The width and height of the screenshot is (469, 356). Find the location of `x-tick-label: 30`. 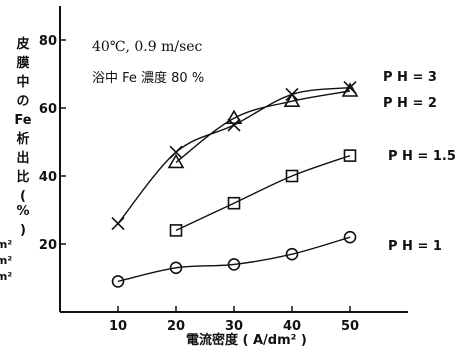

x-tick-label: 30 is located at coordinates (234, 326).